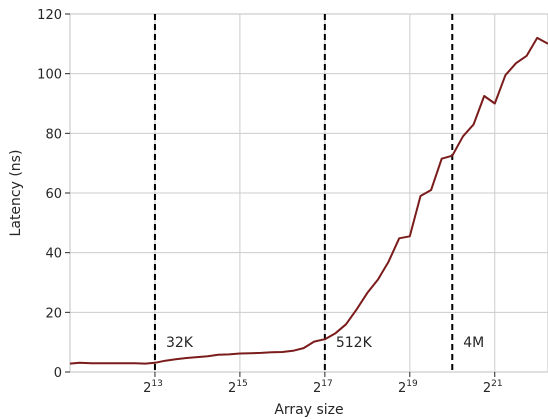  What do you see at coordinates (16, 193) in the screenshot?
I see `y-axis-label: Latency (ns)` at bounding box center [16, 193].